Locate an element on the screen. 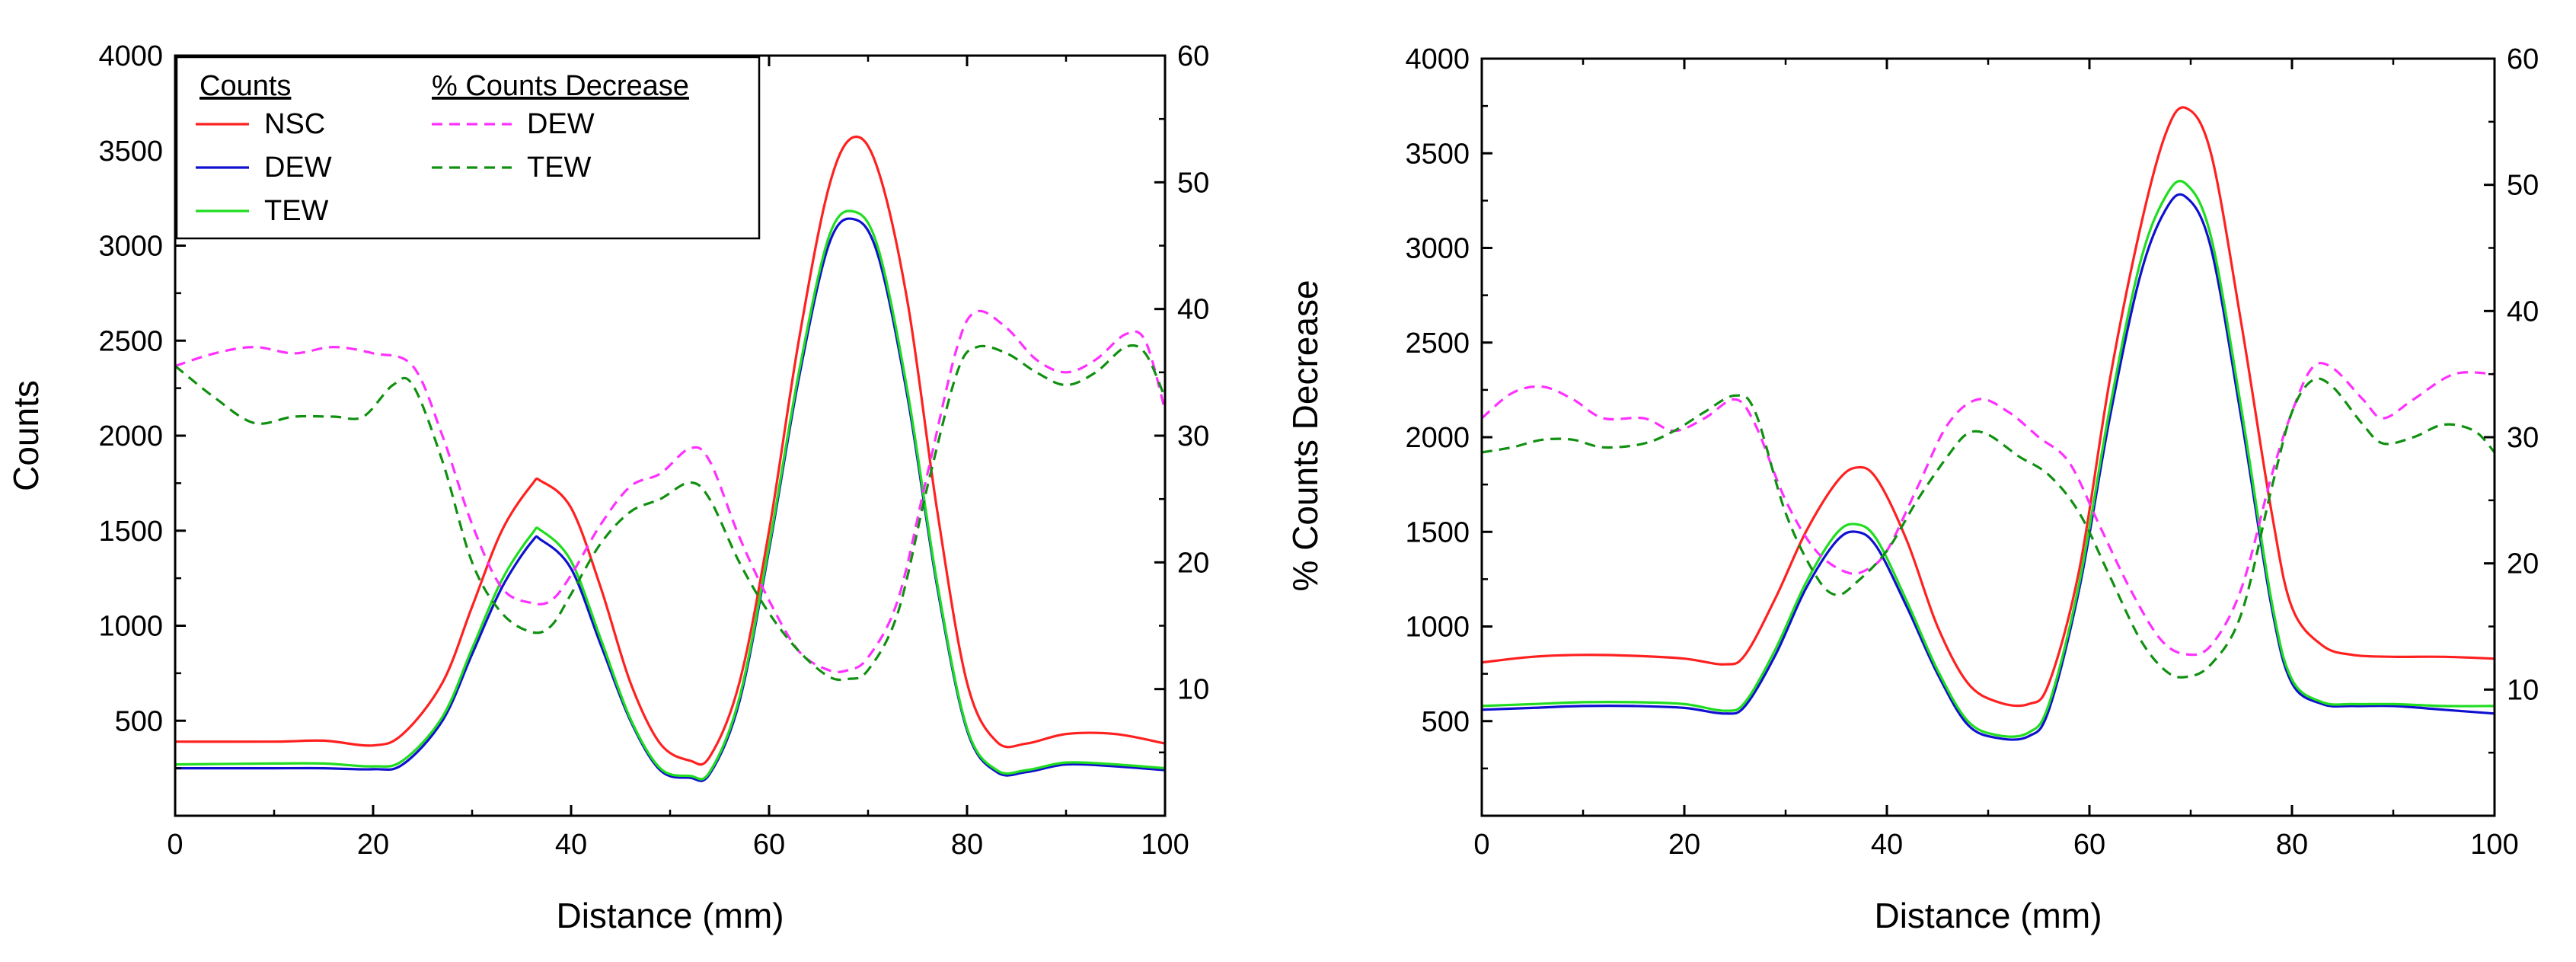 The width and height of the screenshot is (2576, 962). legend-label-decrease-tew: TEW is located at coordinates (559, 168).